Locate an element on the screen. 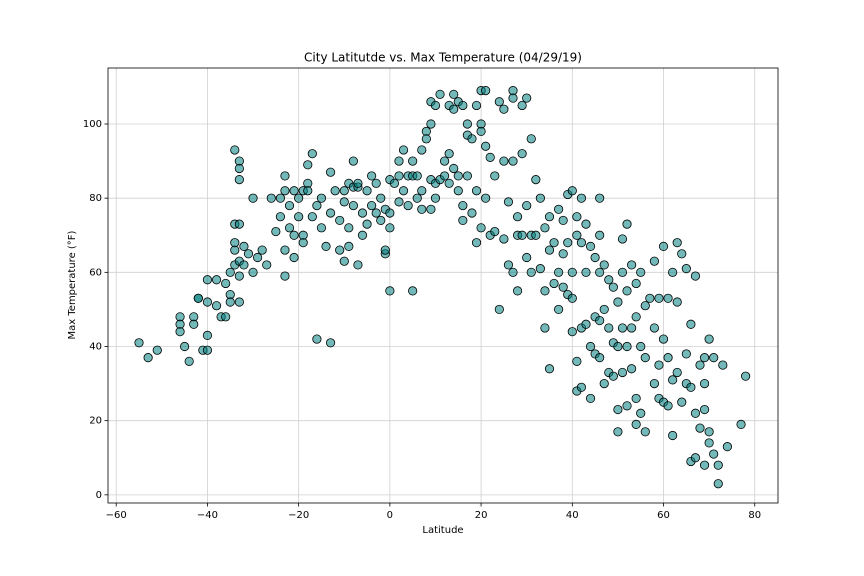 Image resolution: width=864 pixels, height=576 pixels. y-tick-label: 100 is located at coordinates (92, 124).